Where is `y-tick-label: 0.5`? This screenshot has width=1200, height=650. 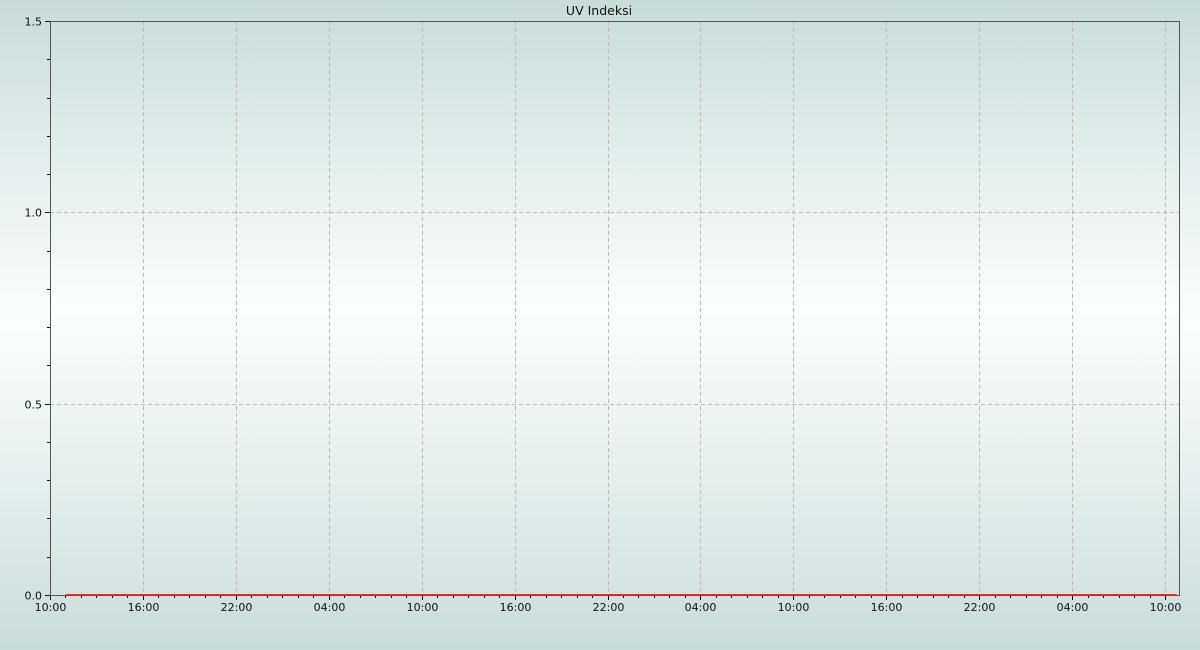 y-tick-label: 0.5 is located at coordinates (34, 405).